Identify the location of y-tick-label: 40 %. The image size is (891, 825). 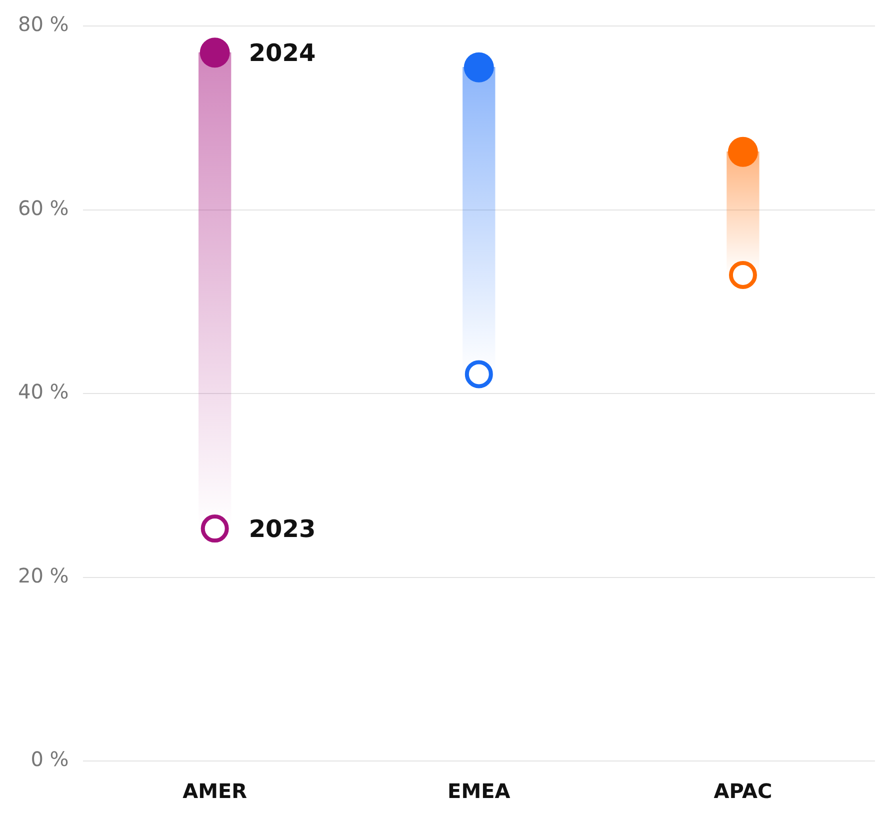
(43, 392).